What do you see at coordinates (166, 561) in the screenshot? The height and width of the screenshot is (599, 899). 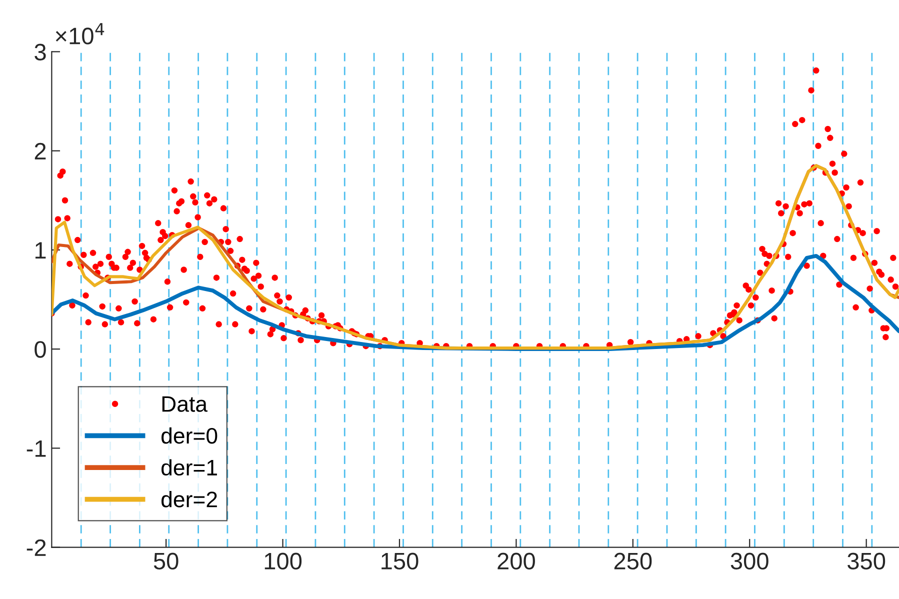 I see `x-tick-label: 50` at bounding box center [166, 561].